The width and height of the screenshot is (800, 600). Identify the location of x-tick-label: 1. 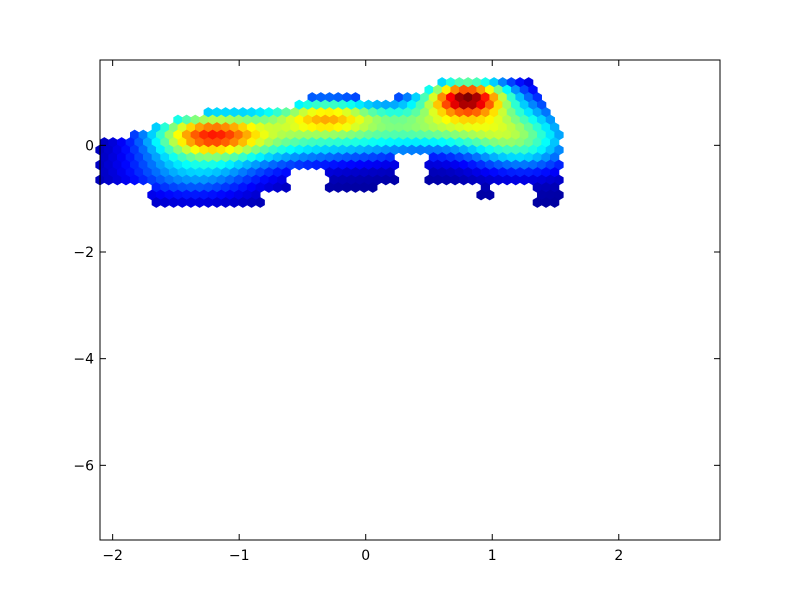
(492, 556).